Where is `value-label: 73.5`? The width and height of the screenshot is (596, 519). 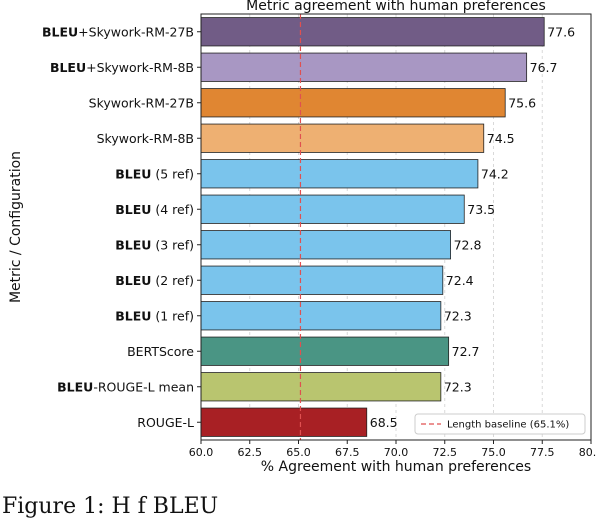
value-label: 73.5 is located at coordinates (481, 209).